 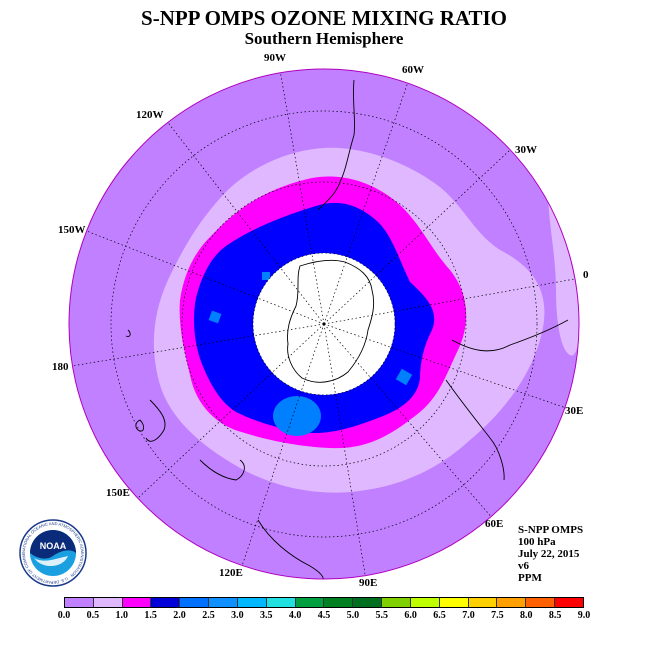 What do you see at coordinates (413, 70) in the screenshot?
I see `lon-label-60w: 60W` at bounding box center [413, 70].